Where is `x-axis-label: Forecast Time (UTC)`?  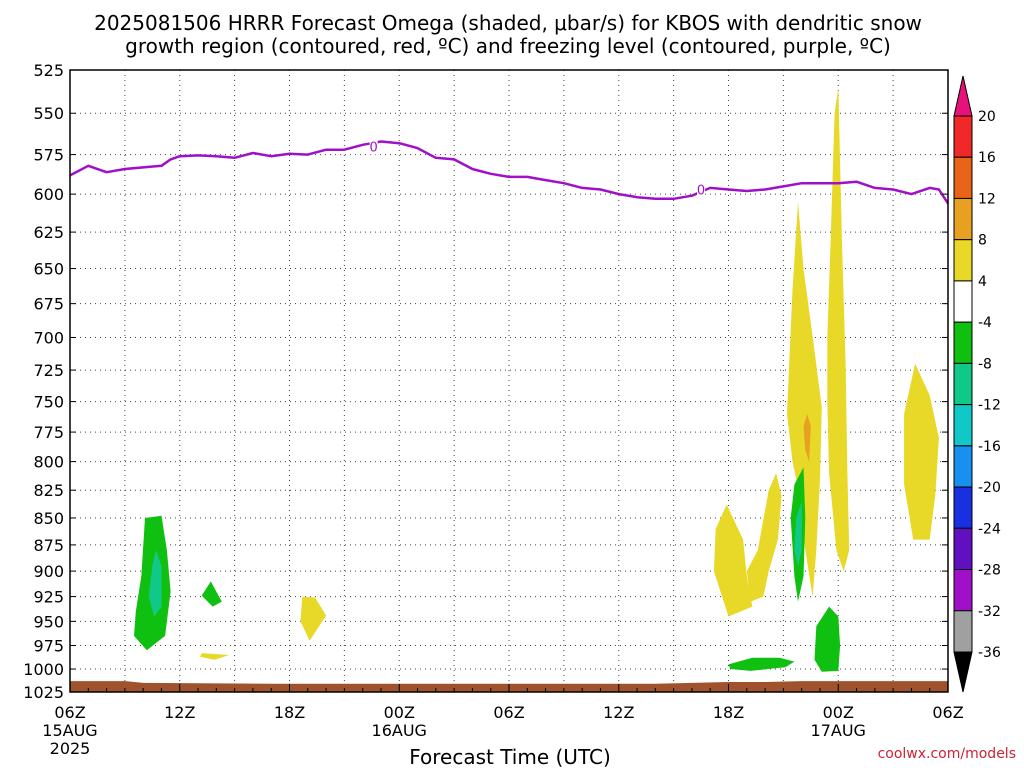 x-axis-label: Forecast Time (UTC) is located at coordinates (510, 756).